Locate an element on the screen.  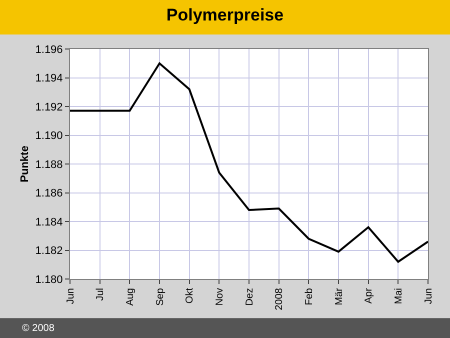
y-tick-label: 1.186 is located at coordinates (49, 194).